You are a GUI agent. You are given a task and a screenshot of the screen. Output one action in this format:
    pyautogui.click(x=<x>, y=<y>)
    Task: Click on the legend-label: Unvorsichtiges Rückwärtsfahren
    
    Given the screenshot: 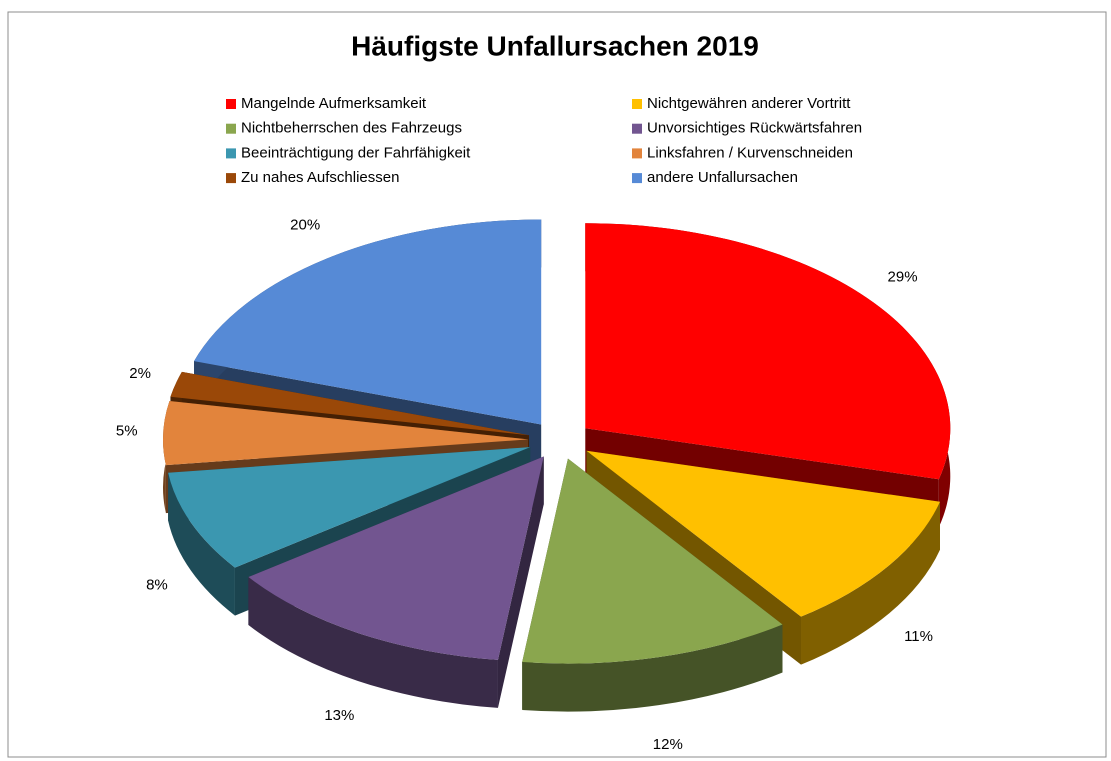 What is the action you would take?
    pyautogui.click(x=754, y=128)
    